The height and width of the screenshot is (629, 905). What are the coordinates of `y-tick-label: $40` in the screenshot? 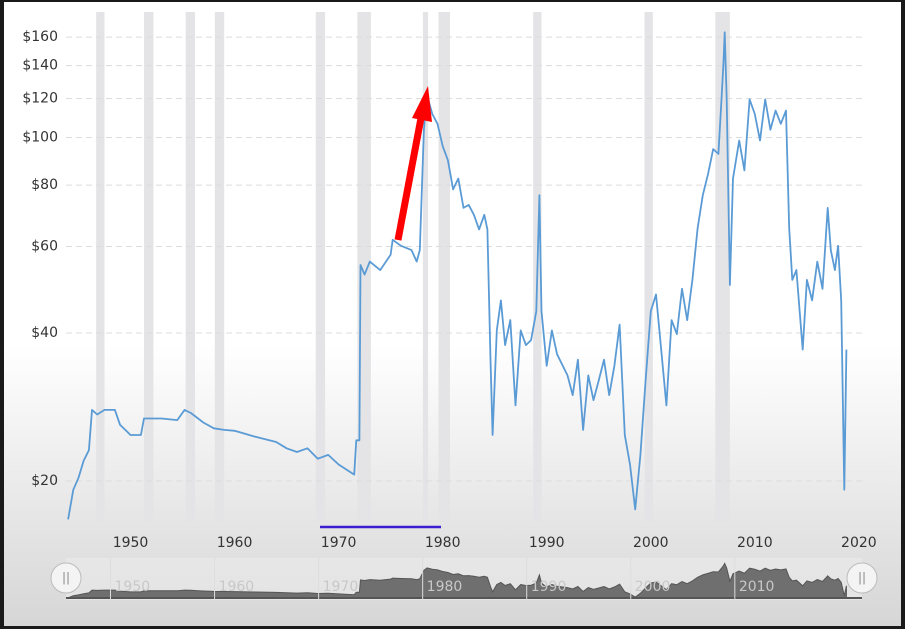 It's located at (44, 333).